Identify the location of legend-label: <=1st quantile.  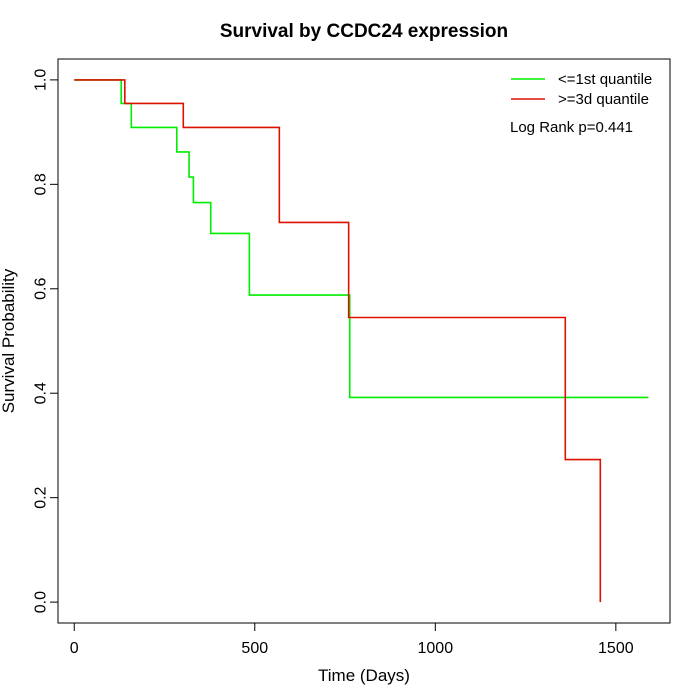
(605, 79).